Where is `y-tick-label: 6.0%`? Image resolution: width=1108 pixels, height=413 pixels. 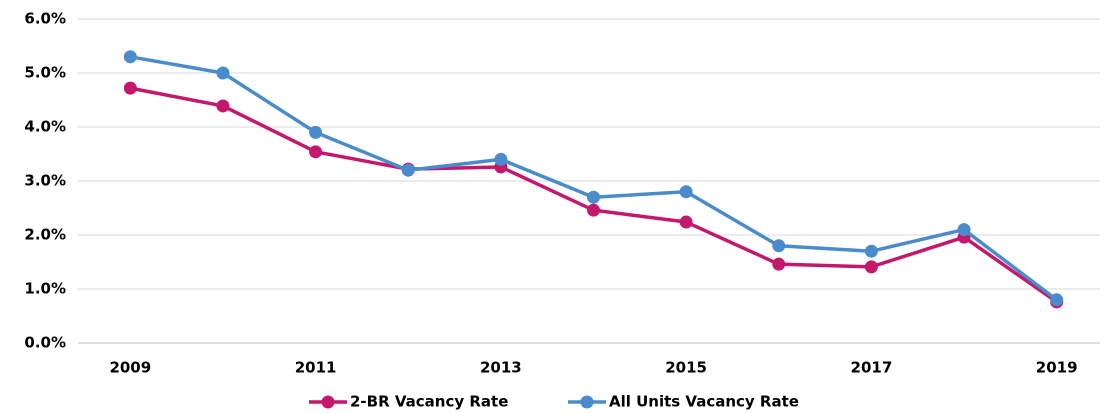
y-tick-label: 6.0% is located at coordinates (45, 19).